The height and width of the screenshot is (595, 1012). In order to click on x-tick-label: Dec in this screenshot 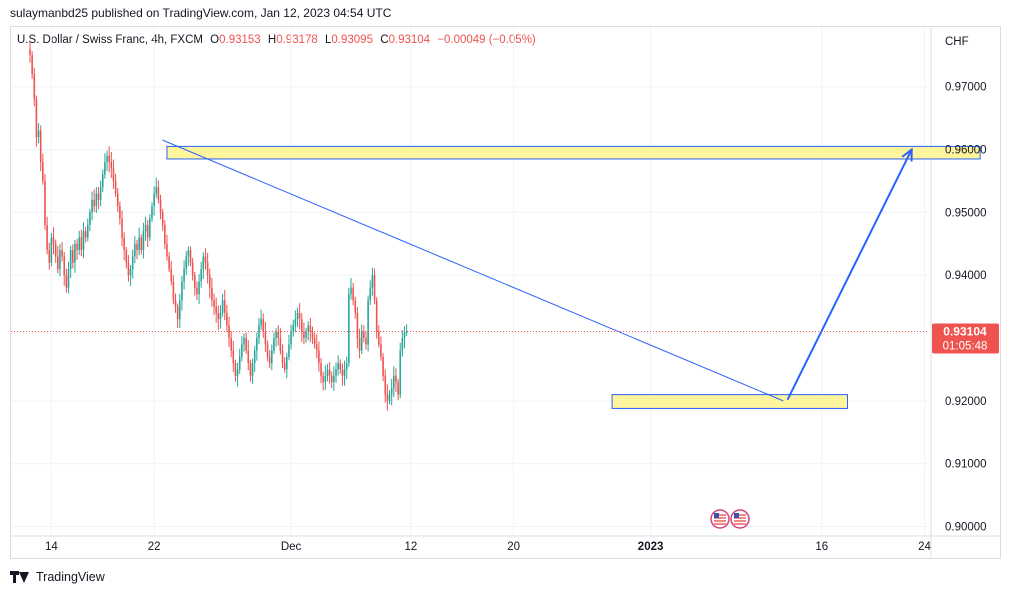, I will do `click(291, 547)`.